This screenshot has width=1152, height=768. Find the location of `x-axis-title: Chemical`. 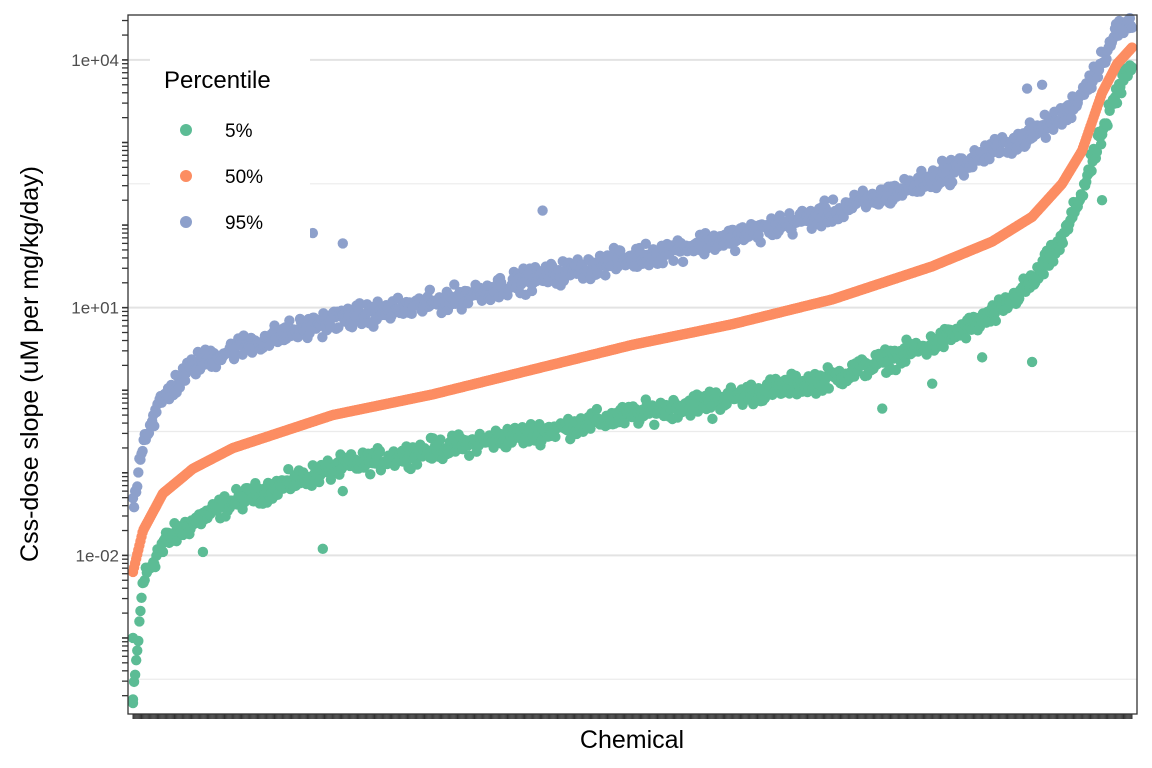

x-axis-title: Chemical is located at coordinates (632, 740).